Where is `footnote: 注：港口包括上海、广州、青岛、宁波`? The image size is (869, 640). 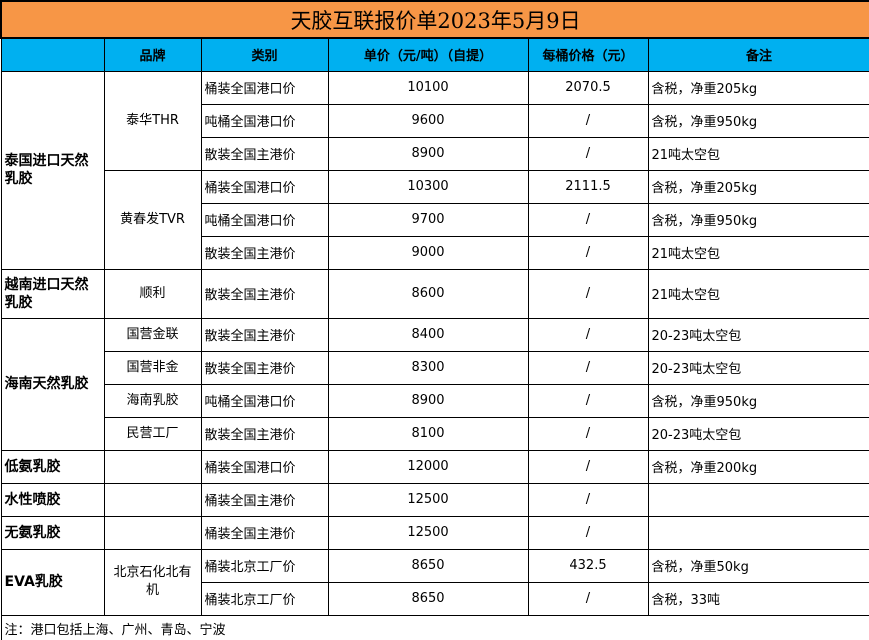 footnote: 注：港口包括上海、广州、青岛、宁波 is located at coordinates (434, 627).